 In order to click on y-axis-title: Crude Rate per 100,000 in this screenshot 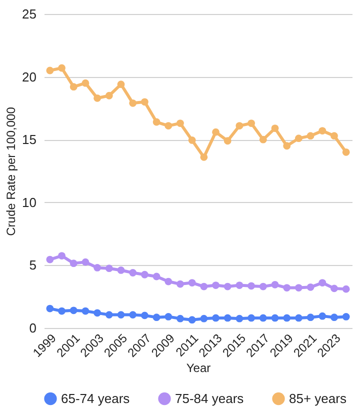, I will do `click(11, 171)`.